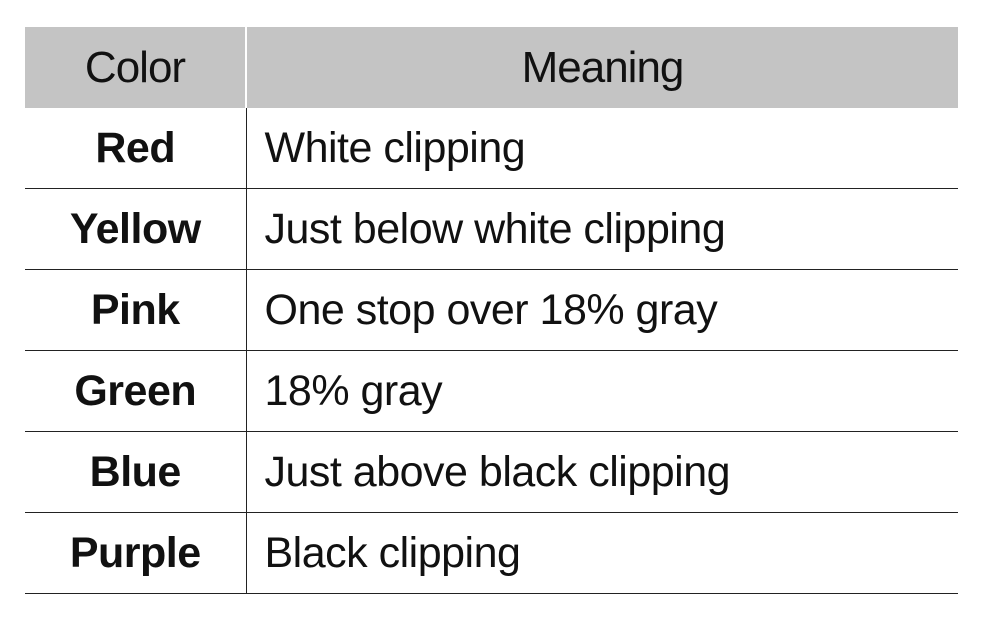 This screenshot has height=626, width=992. I want to click on table-row: Purple Black clipping, so click(491, 553).